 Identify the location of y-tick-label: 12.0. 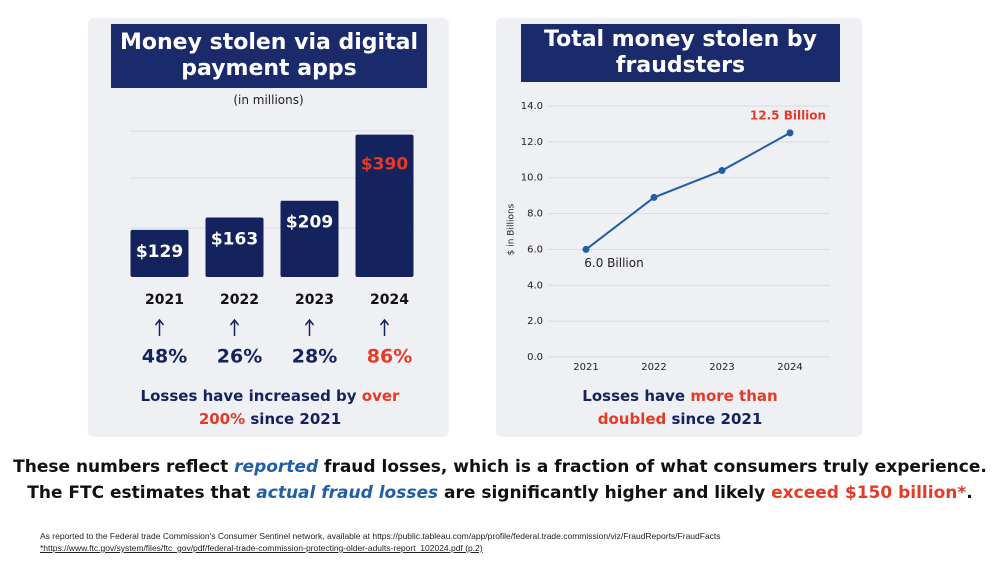
(532, 142).